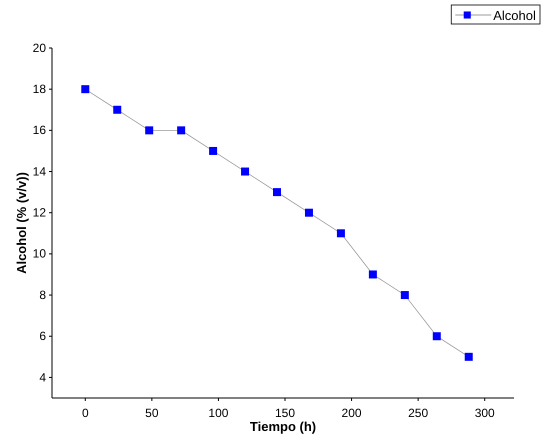 This screenshot has height=436, width=542. I want to click on legend-label: Alcohol, so click(514, 15).